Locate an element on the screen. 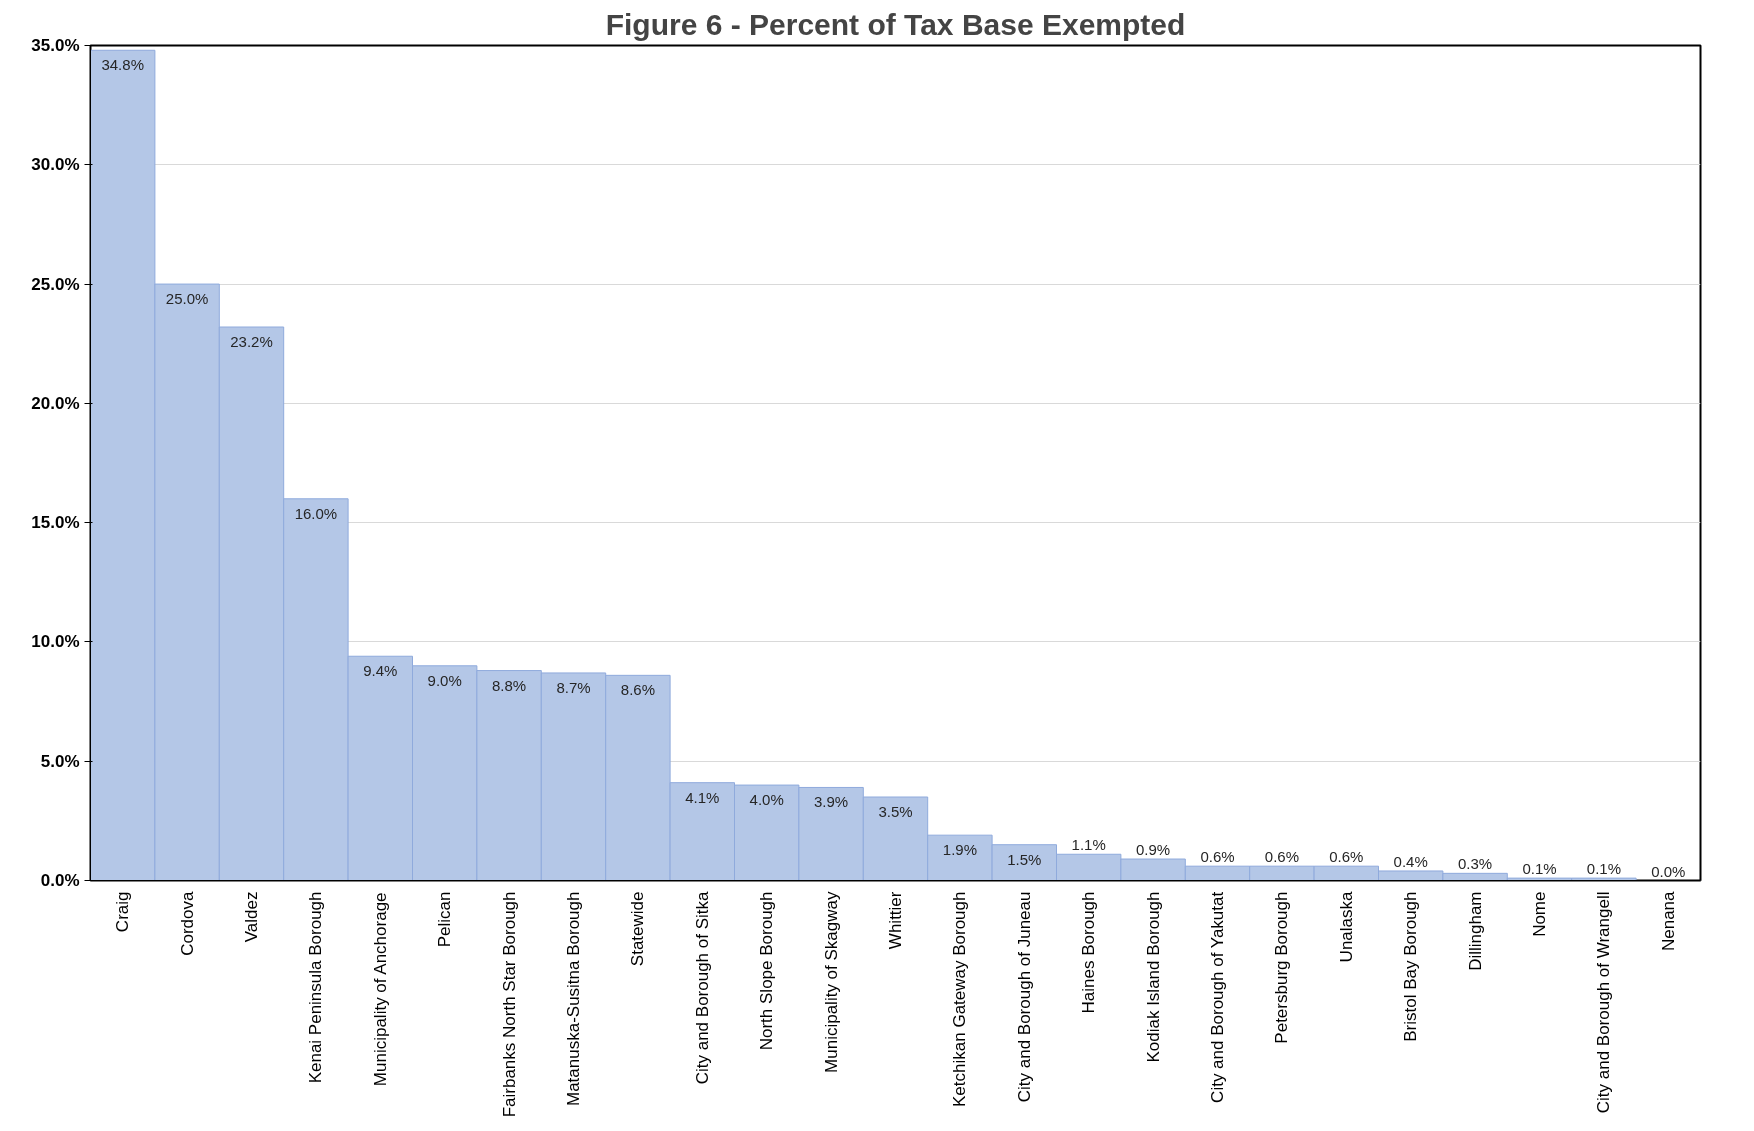 Image resolution: width=1754 pixels, height=1131 pixels. x-tick-label: Kenai Peninsula Borough is located at coordinates (316, 987).